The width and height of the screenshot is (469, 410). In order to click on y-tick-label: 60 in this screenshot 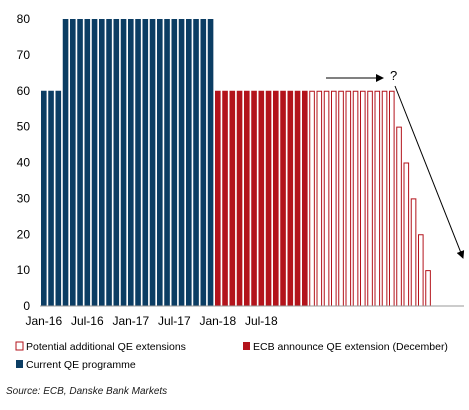, I will do `click(24, 91)`.